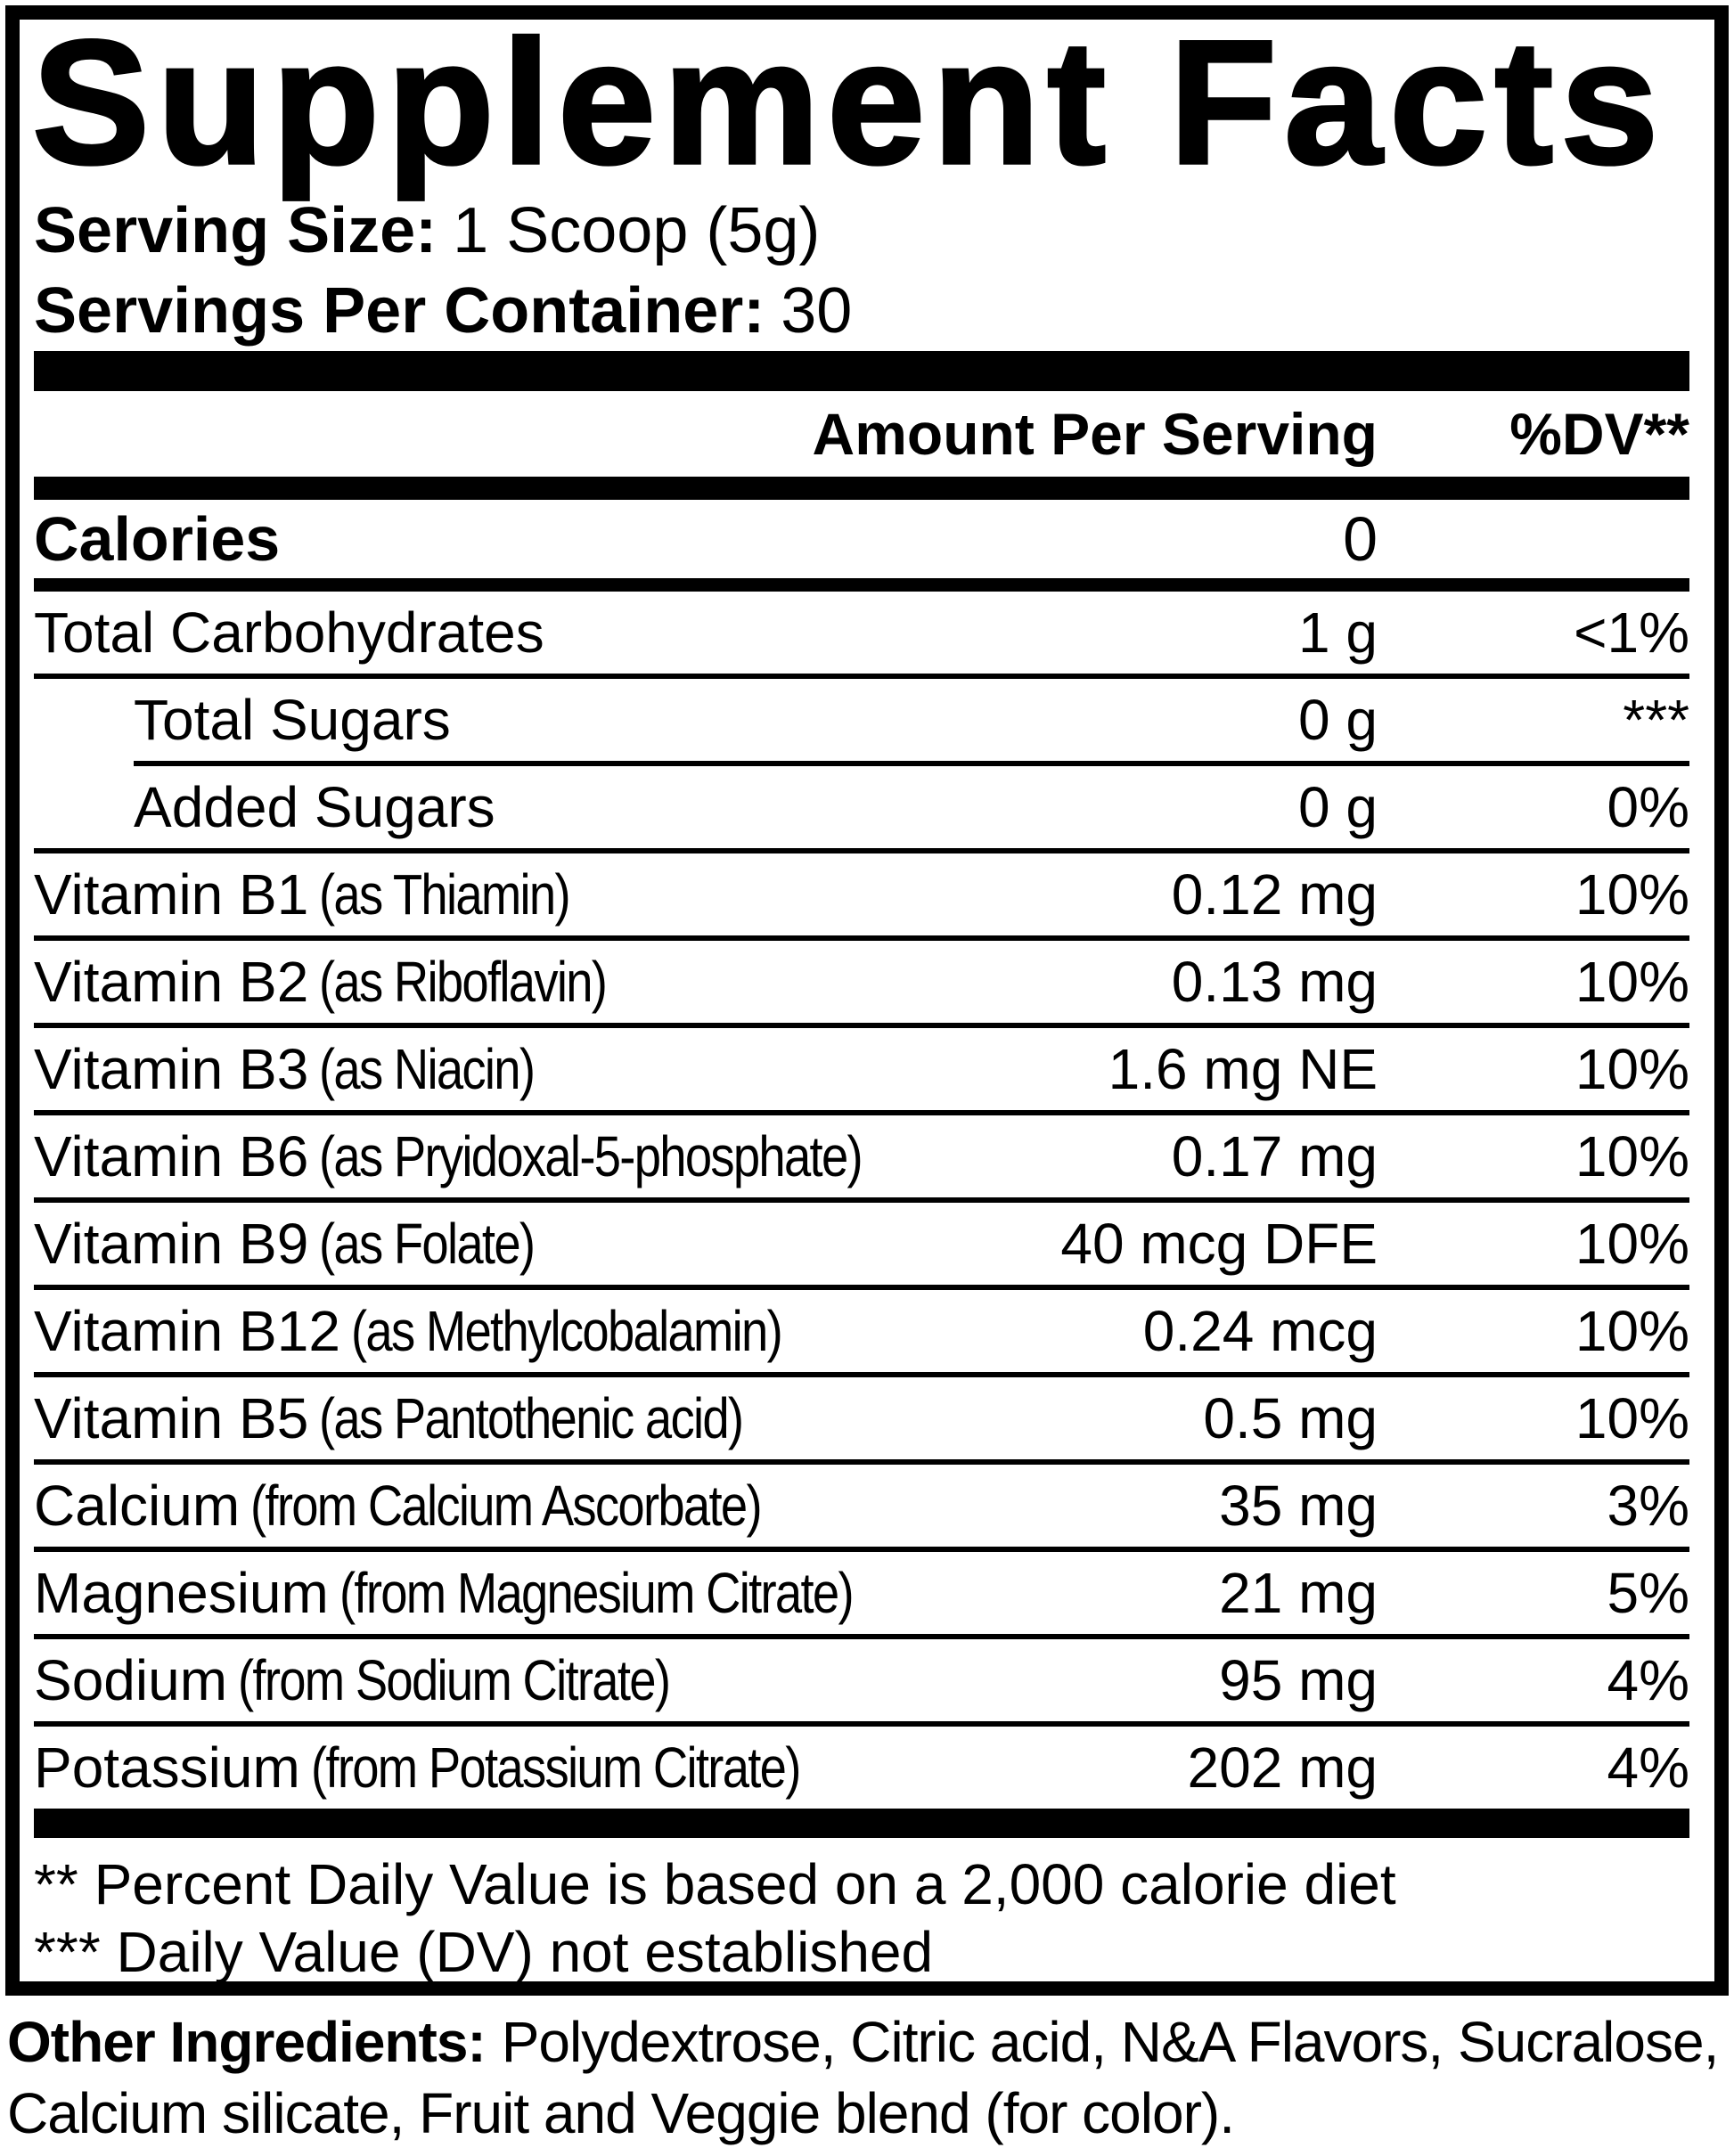  I want to click on nutrient-amount: 0.17 mg, so click(1274, 1156).